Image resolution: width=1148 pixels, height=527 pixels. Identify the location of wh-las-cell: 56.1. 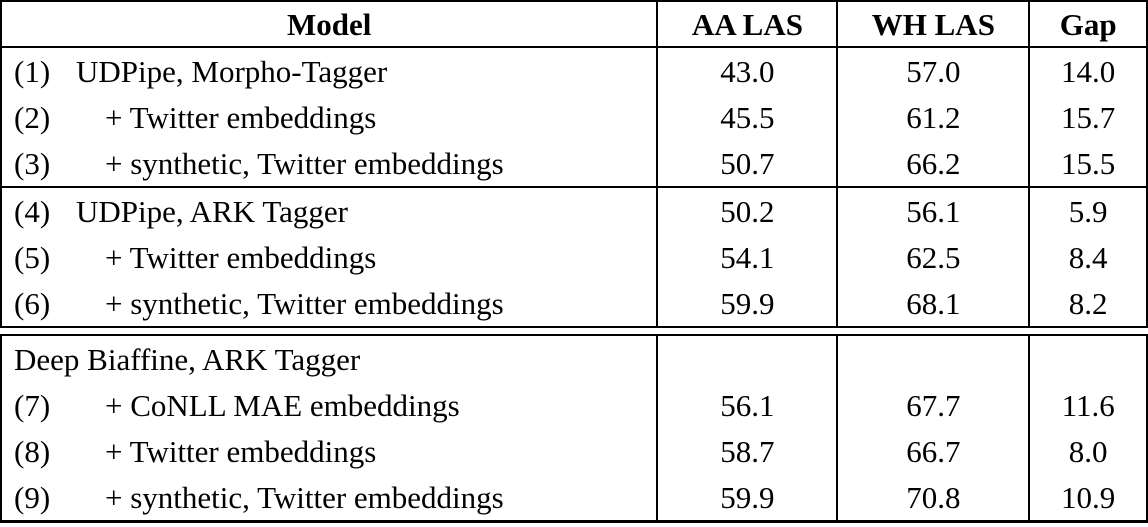
(933, 210).